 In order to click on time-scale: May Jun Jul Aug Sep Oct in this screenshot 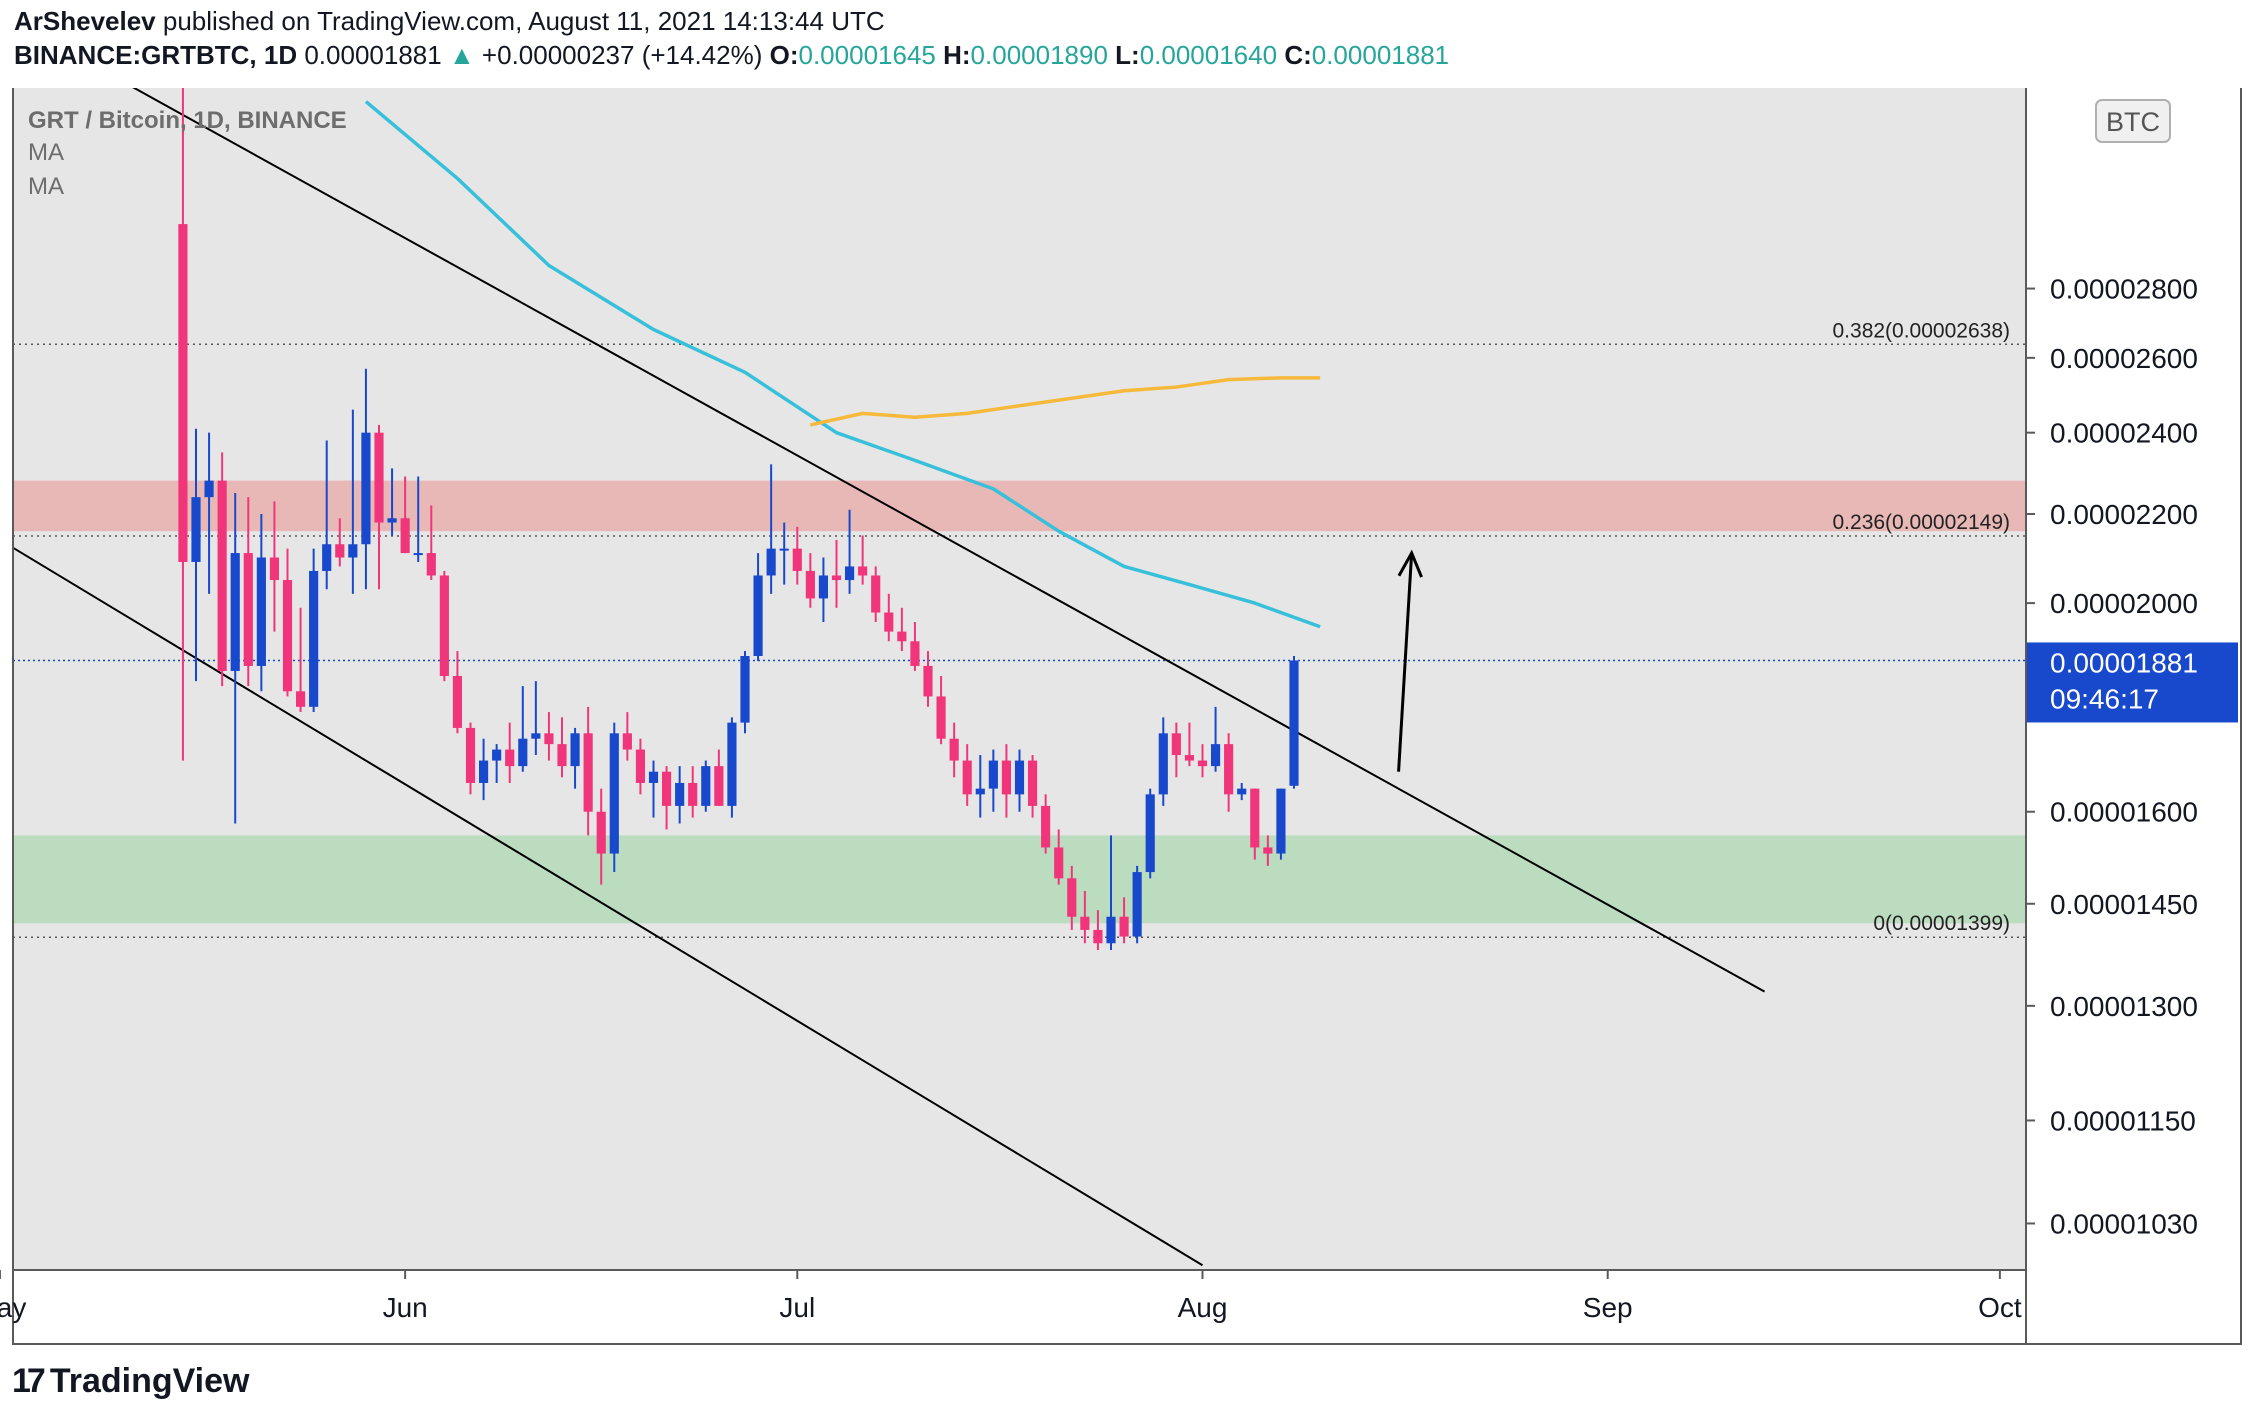, I will do `click(1011, 1296)`.